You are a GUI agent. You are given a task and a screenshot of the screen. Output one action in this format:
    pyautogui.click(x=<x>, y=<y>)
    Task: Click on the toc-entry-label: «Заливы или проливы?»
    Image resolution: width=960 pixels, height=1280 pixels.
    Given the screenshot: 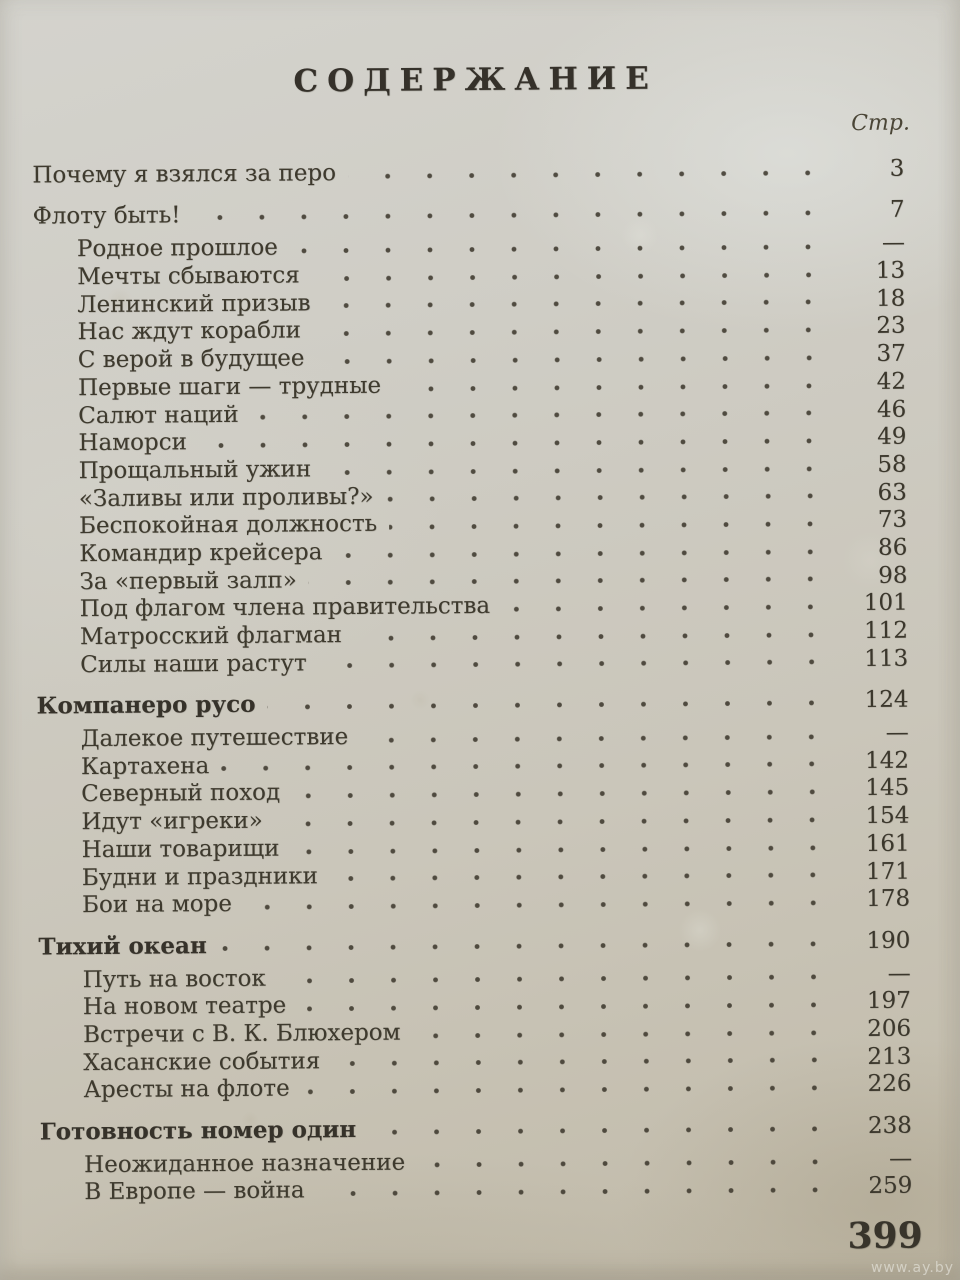 What is the action you would take?
    pyautogui.click(x=226, y=497)
    